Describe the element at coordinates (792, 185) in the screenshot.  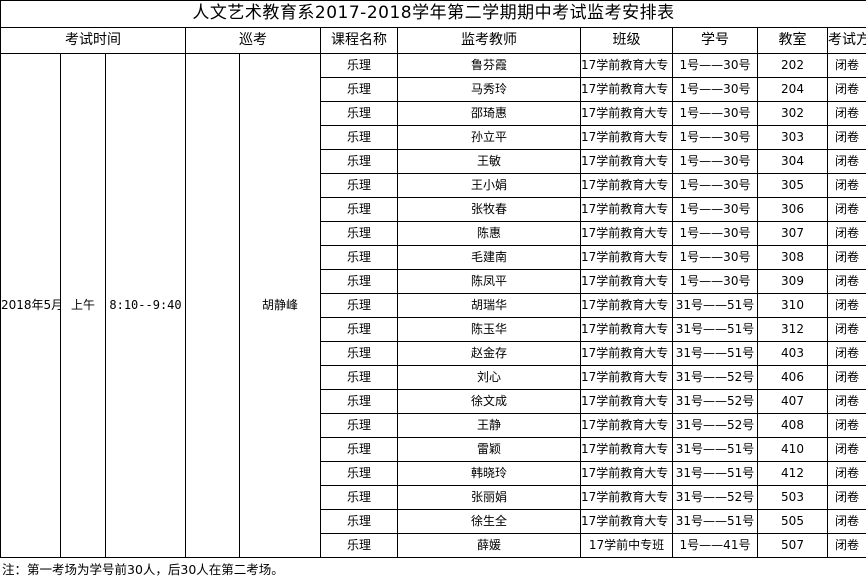
I see `room-cell: 305` at that location.